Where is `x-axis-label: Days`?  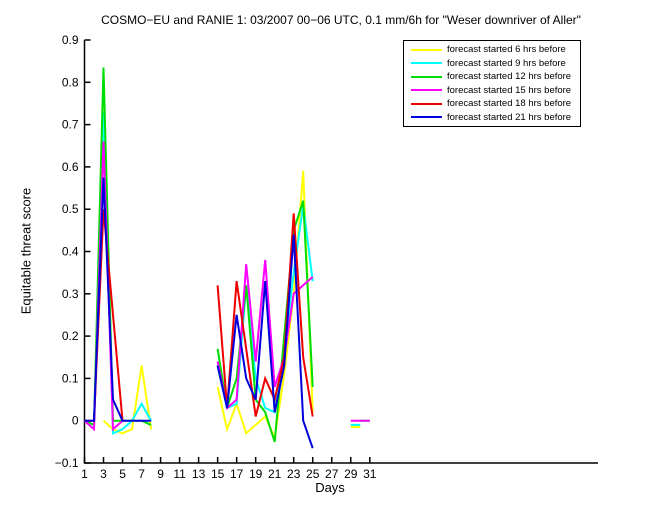 x-axis-label: Days is located at coordinates (330, 487).